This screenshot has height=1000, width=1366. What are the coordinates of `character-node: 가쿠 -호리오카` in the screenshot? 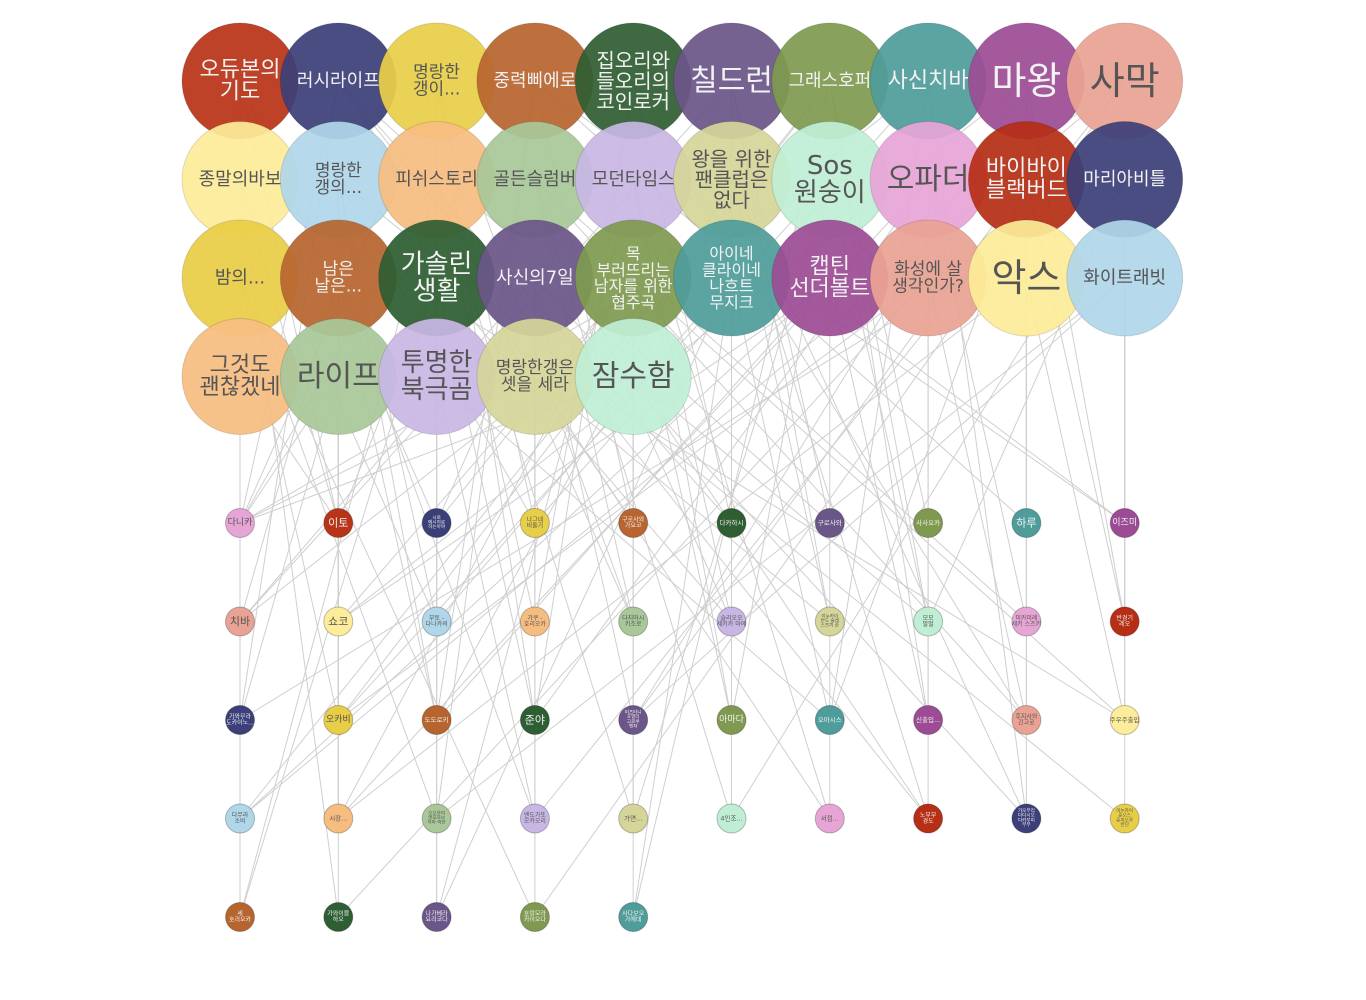 It's located at (534, 621).